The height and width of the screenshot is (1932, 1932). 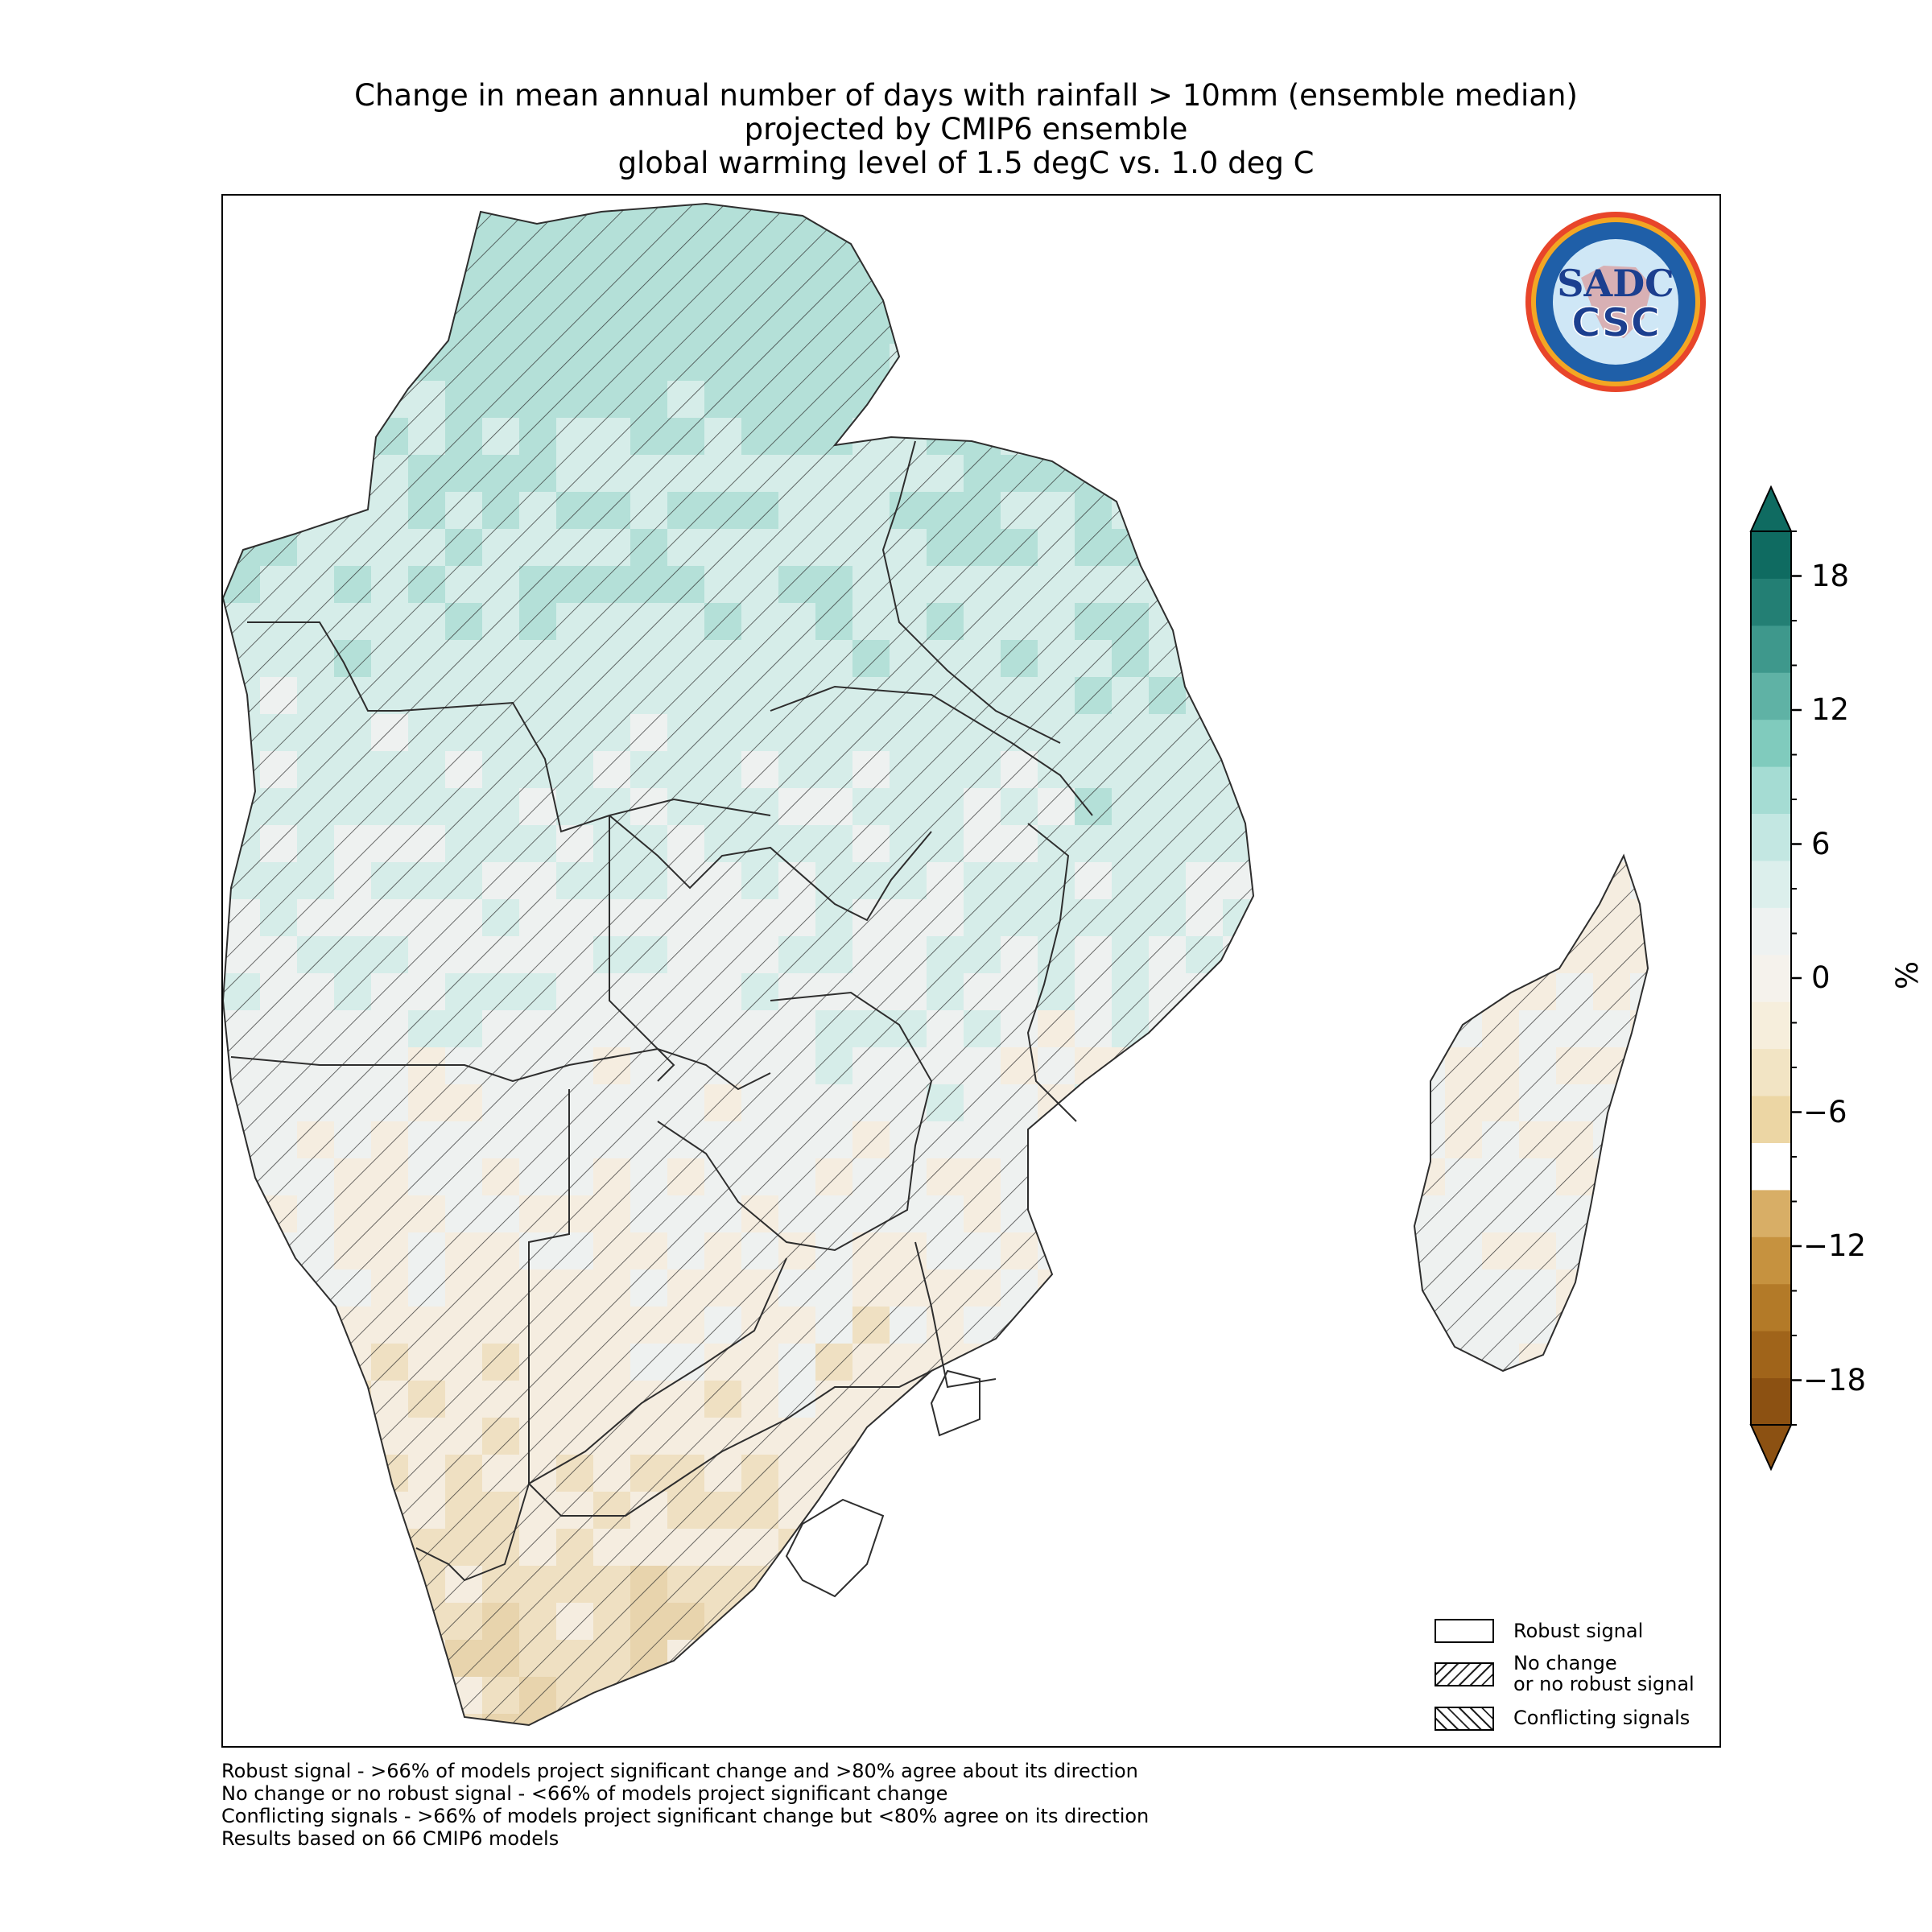 I want to click on border-southafrica-north, so click(x=730, y=1443).